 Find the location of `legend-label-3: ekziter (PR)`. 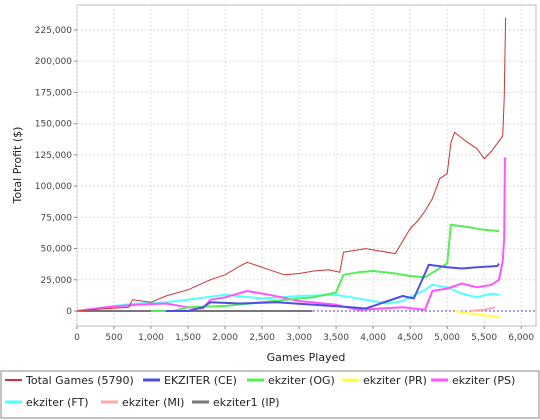

legend-label-3: ekziter (PR) is located at coordinates (395, 380).